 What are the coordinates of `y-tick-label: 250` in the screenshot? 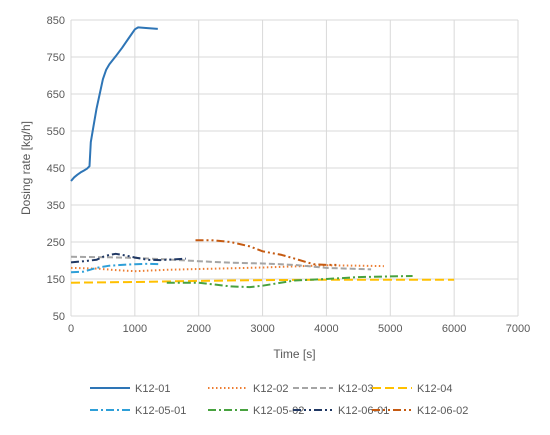 It's located at (56, 243).